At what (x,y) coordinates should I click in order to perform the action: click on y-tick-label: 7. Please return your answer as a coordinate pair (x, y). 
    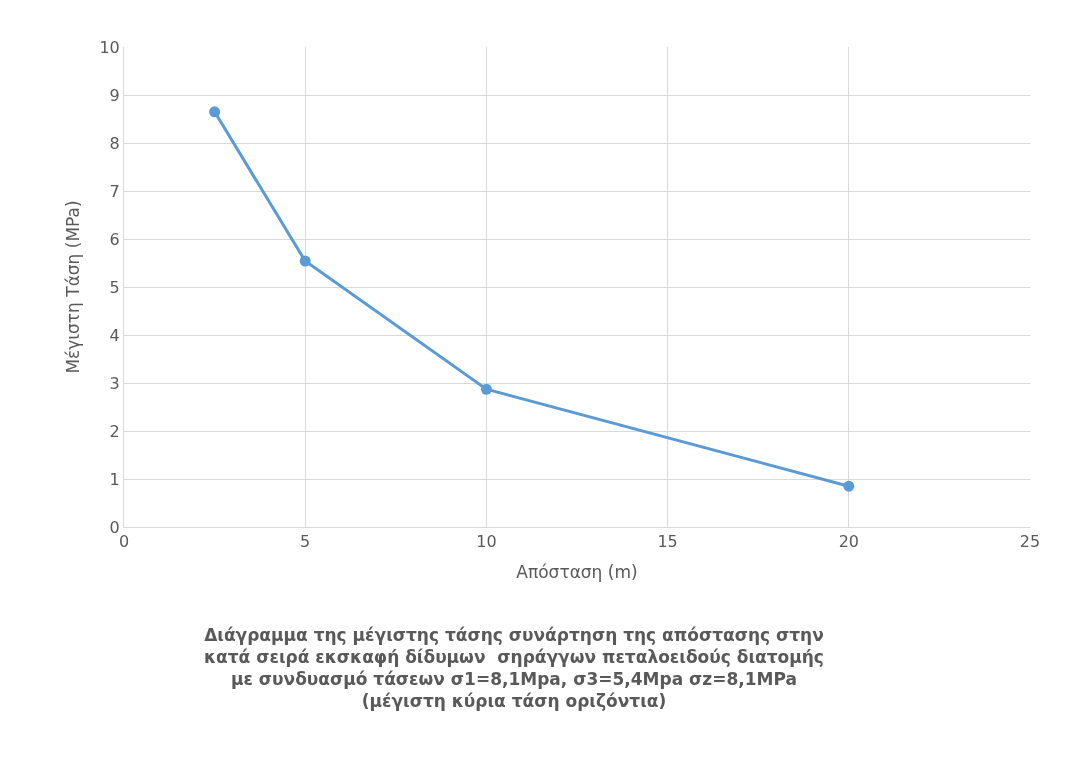
    Looking at the image, I should click on (114, 191).